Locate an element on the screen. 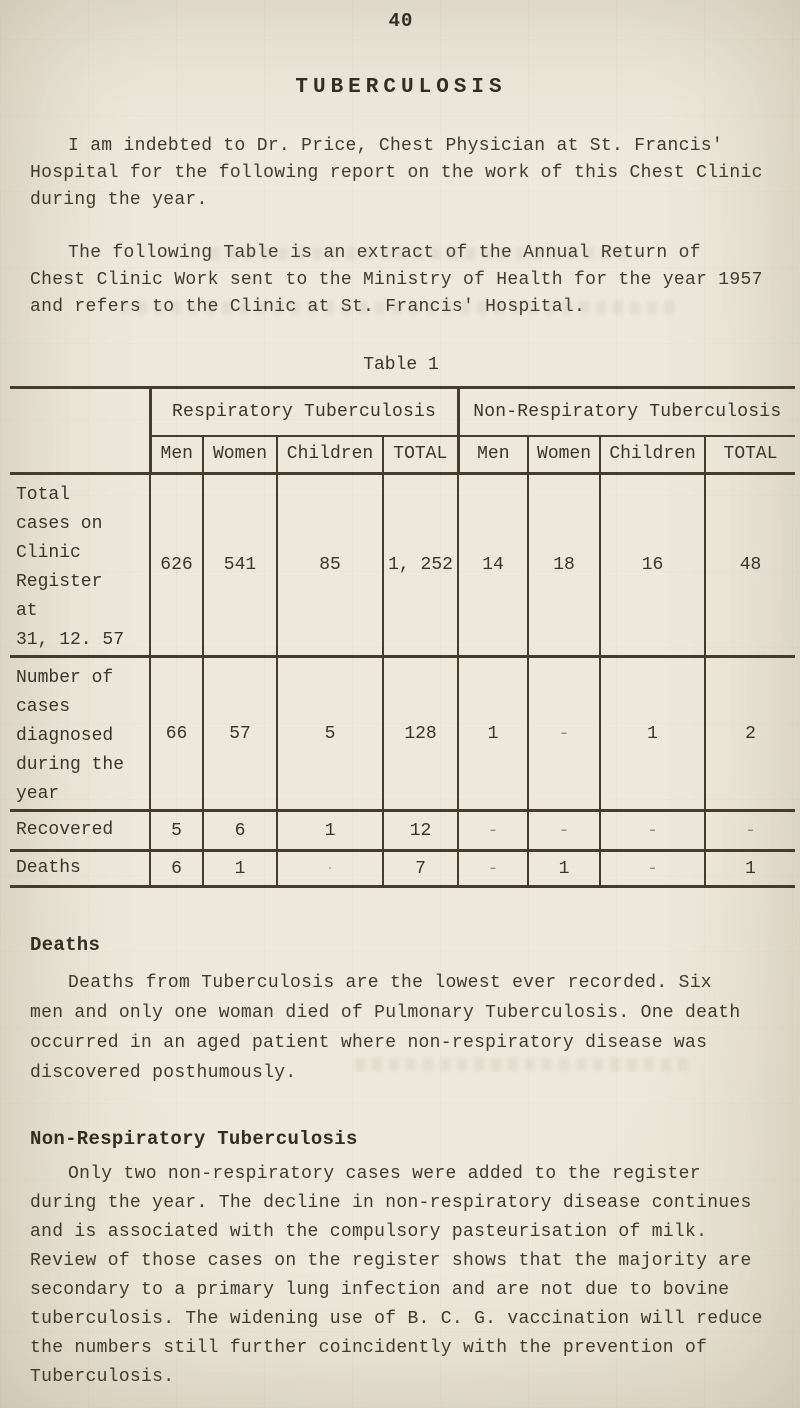  cell: 128 is located at coordinates (420, 733).